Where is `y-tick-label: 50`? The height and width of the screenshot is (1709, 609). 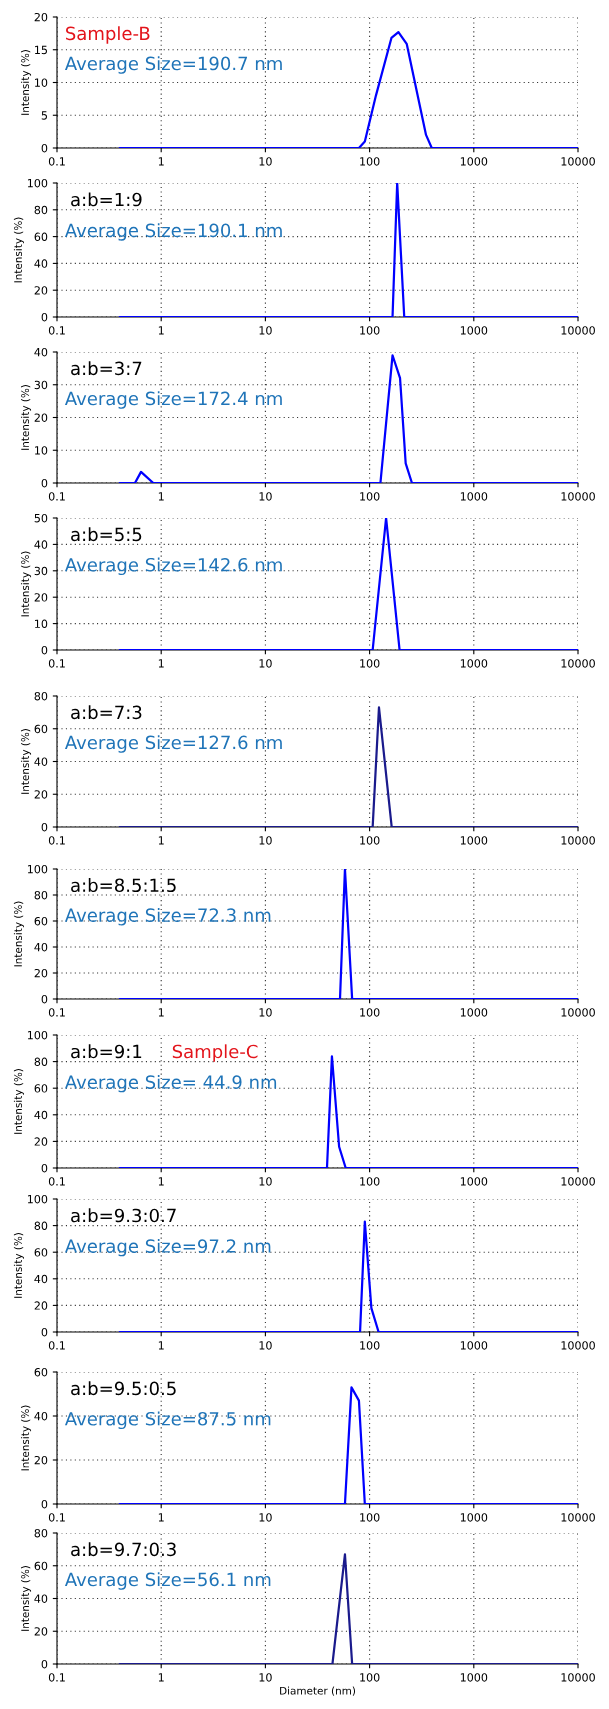 y-tick-label: 50 is located at coordinates (41, 518).